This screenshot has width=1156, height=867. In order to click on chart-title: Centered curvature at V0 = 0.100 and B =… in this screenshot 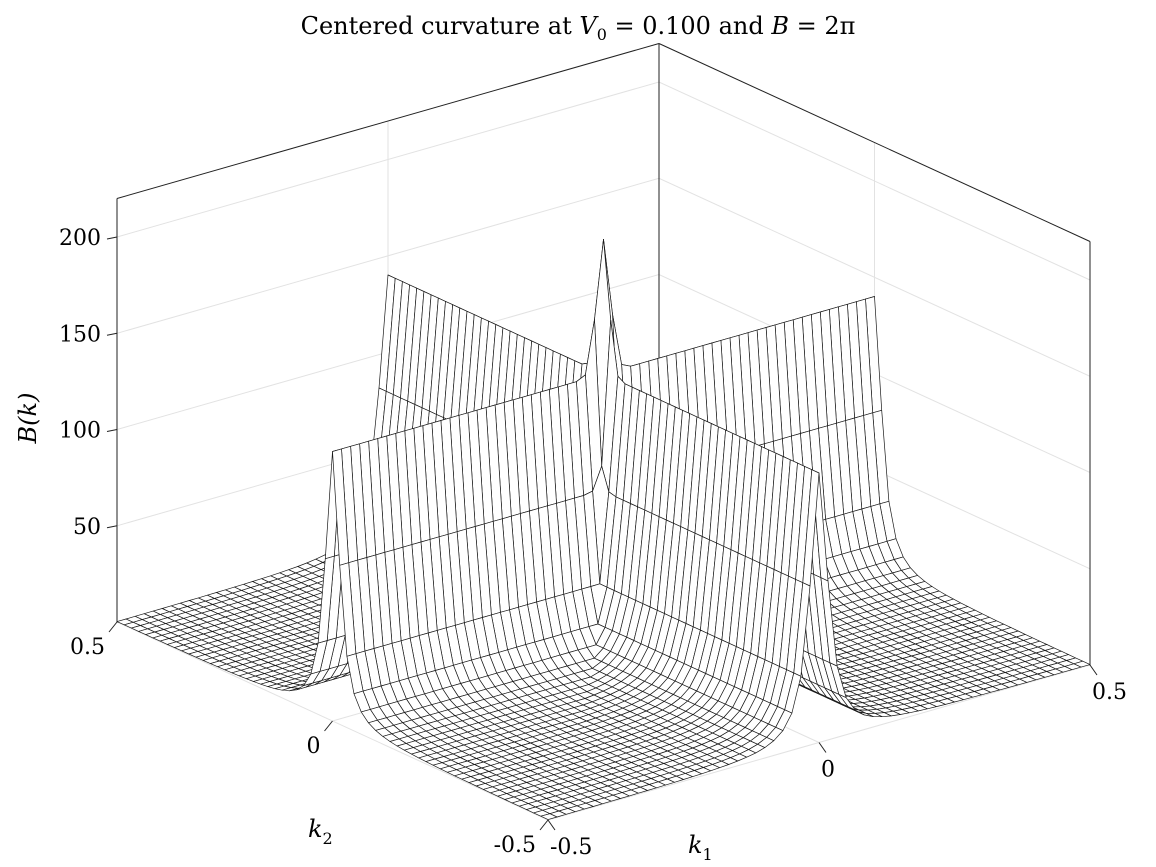, I will do `click(578, 28)`.